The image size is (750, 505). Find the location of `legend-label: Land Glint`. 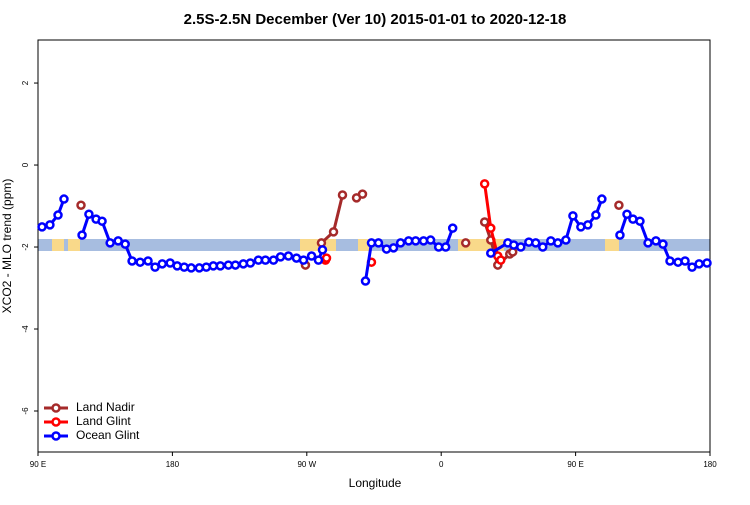

legend-label: Land Glint is located at coordinates (103, 421).